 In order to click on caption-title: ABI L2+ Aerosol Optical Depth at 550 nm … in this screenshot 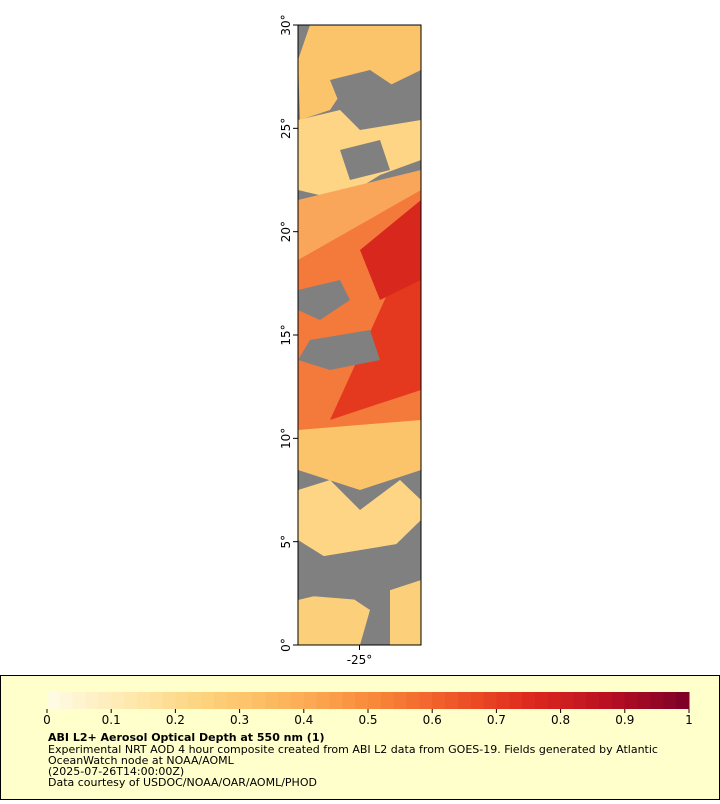, I will do `click(186, 737)`.